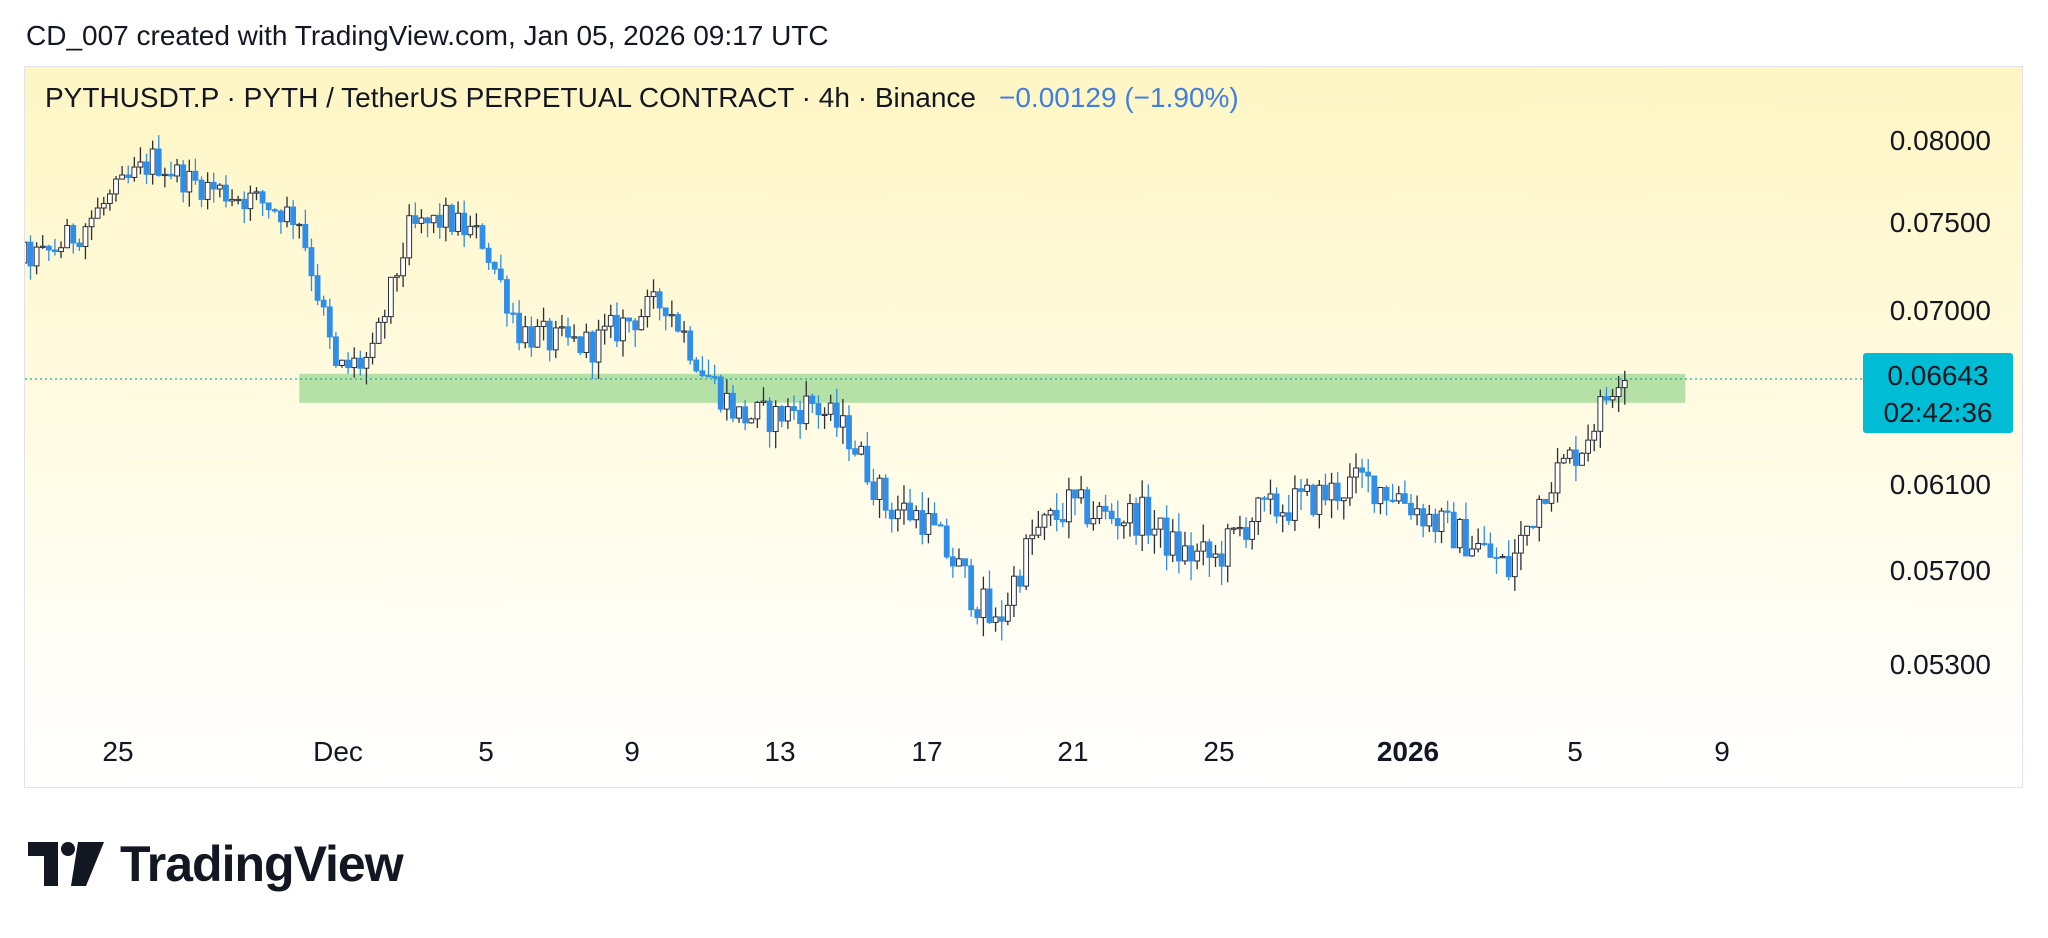  Describe the element at coordinates (1940, 140) in the screenshot. I see `y-tick-label: 0.08000` at that location.